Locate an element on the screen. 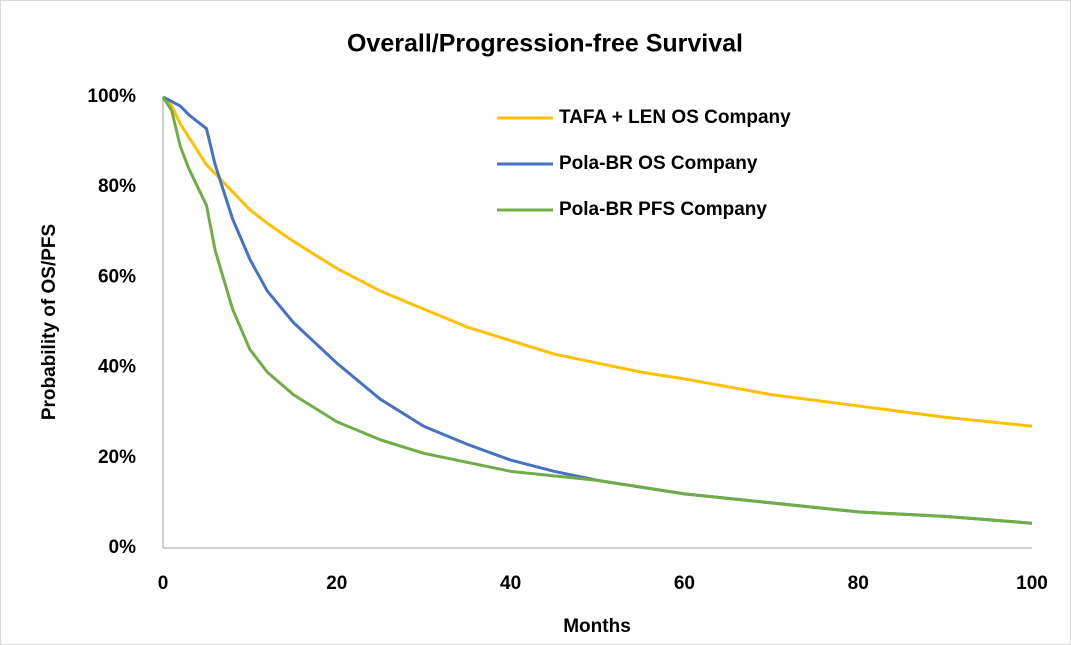 Image resolution: width=1071 pixels, height=645 pixels. chart-title: Overall/Progression-free Survival is located at coordinates (545, 44).